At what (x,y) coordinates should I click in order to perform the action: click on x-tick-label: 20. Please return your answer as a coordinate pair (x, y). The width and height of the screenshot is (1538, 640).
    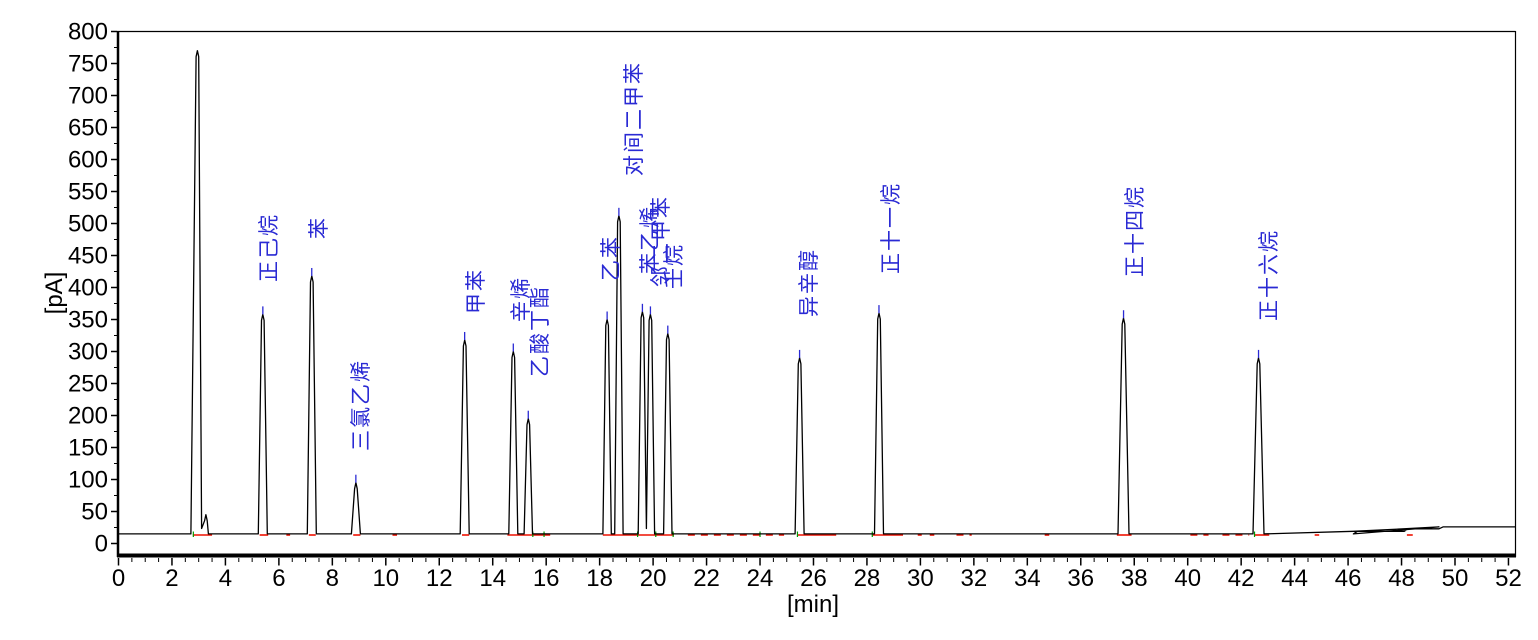
    Looking at the image, I should click on (653, 578).